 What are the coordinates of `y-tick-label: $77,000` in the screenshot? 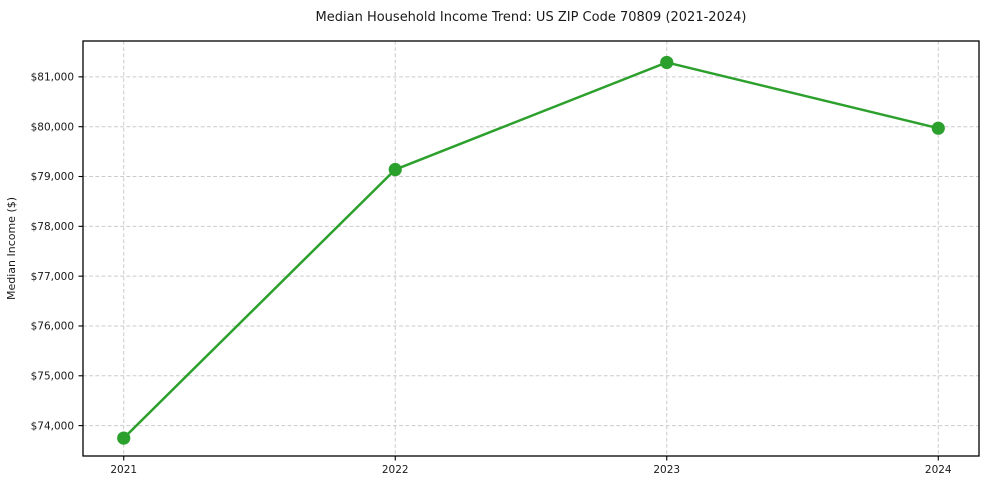 It's located at (52, 277).